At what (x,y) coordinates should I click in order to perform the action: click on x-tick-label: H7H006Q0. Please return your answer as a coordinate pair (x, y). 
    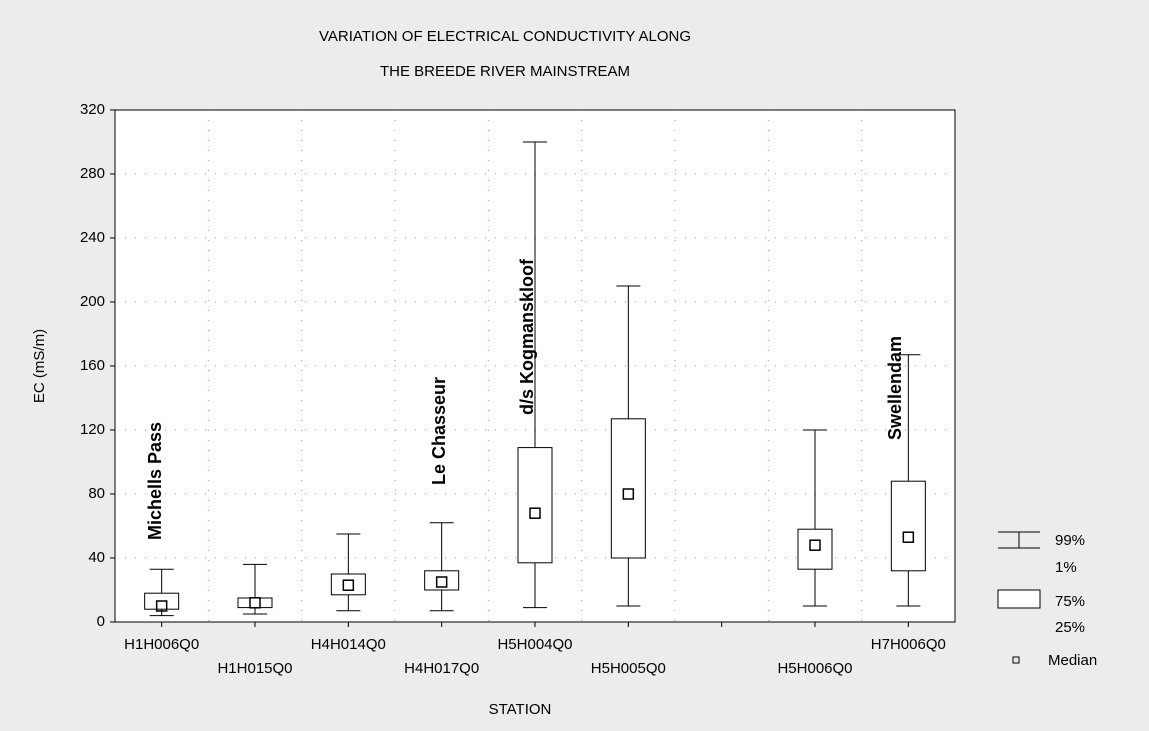
    Looking at the image, I should click on (908, 644).